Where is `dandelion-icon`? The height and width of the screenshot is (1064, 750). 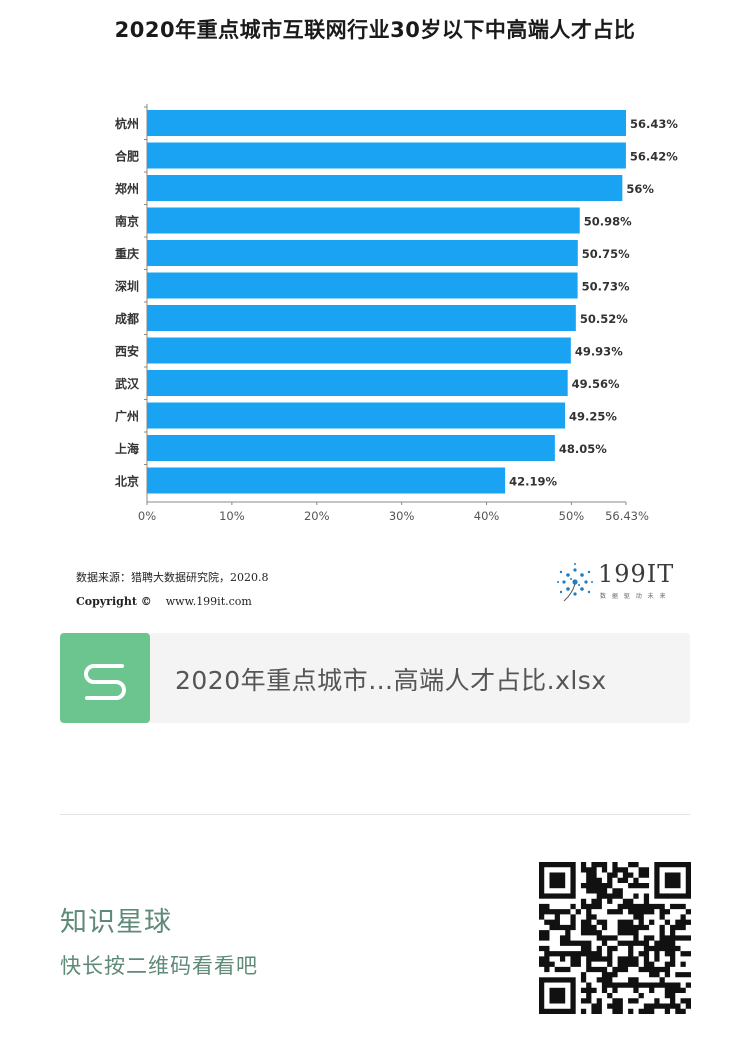
dandelion-icon is located at coordinates (575, 582).